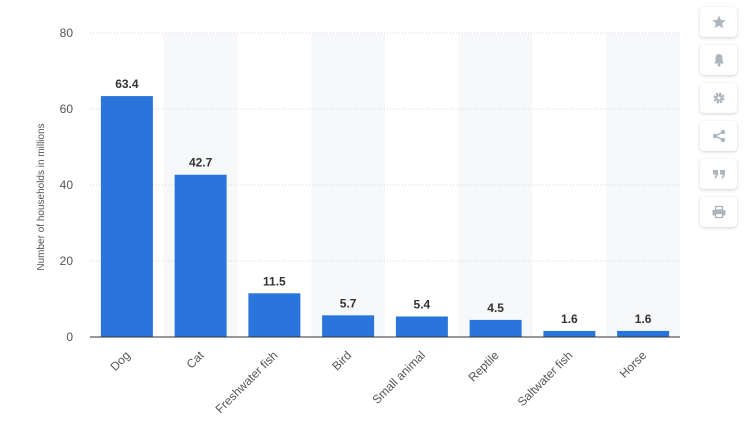 This screenshot has height=421, width=748. I want to click on quote-icon, so click(718, 174).